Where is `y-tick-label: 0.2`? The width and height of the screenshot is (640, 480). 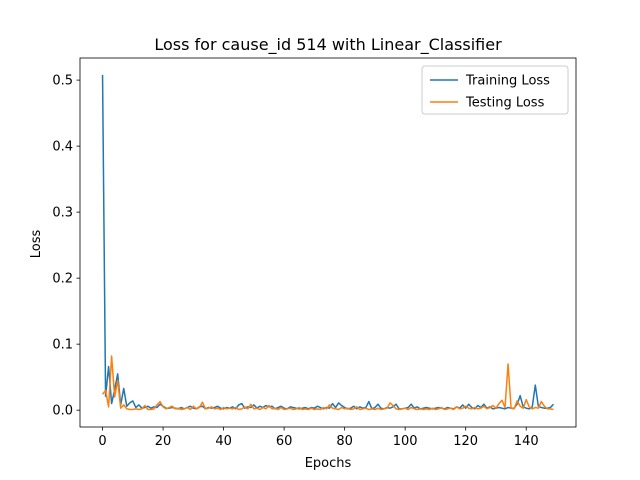
y-tick-label: 0.2 is located at coordinates (62, 279).